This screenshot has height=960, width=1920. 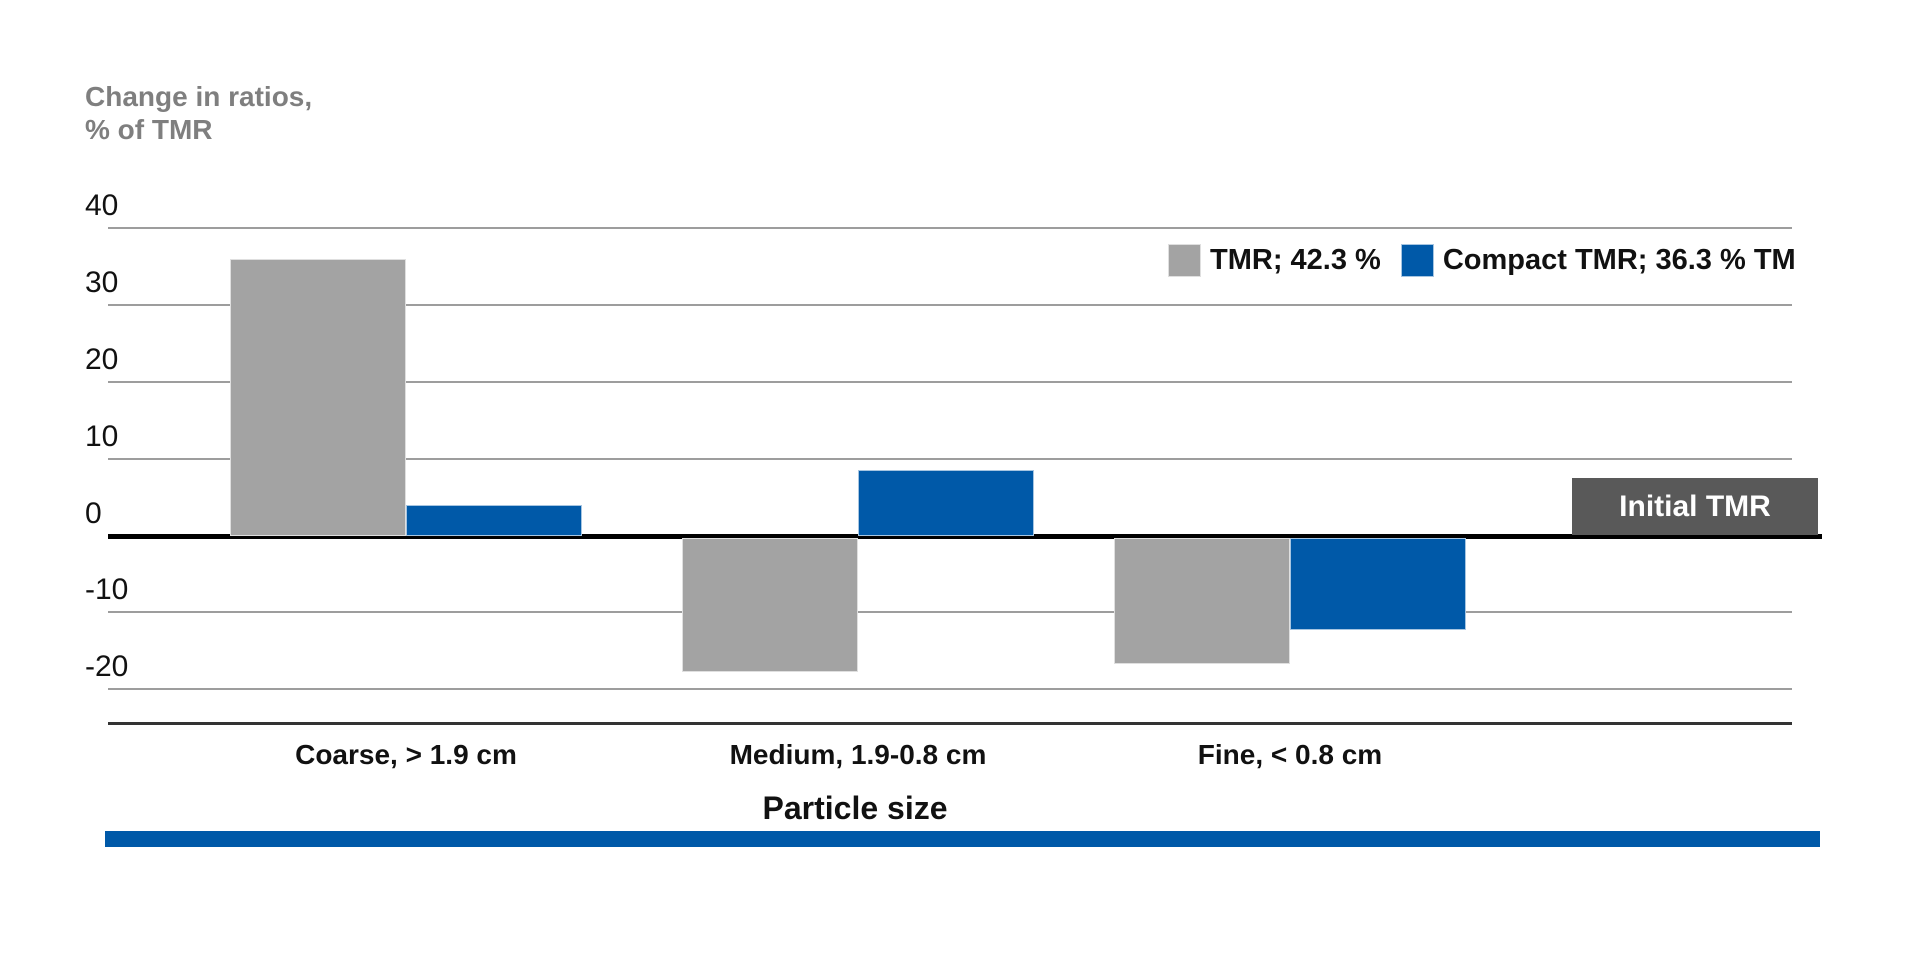 I want to click on y-tick-label: 20, so click(x=102, y=359).